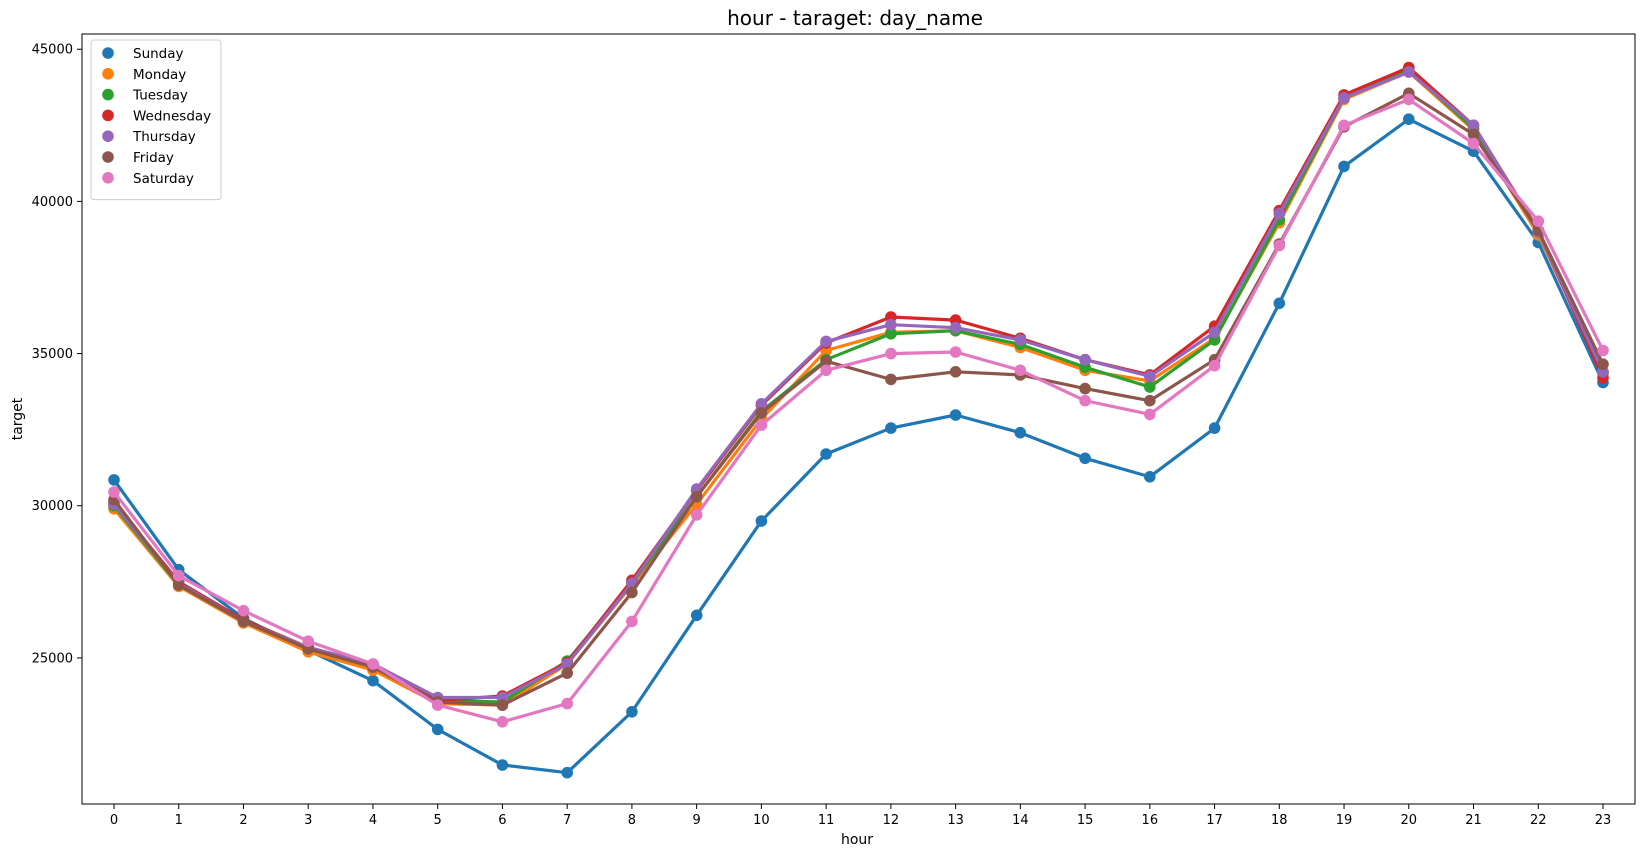  I want to click on legend-frame, so click(156, 120).